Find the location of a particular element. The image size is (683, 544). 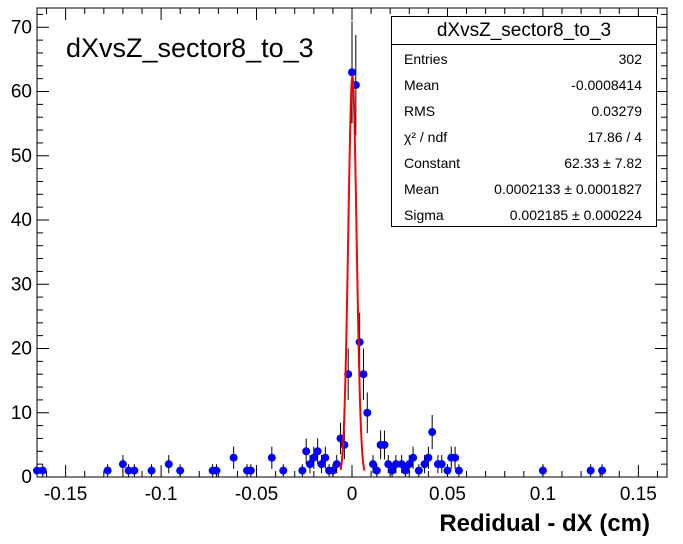

y-tick-label: 20 is located at coordinates (21, 349).